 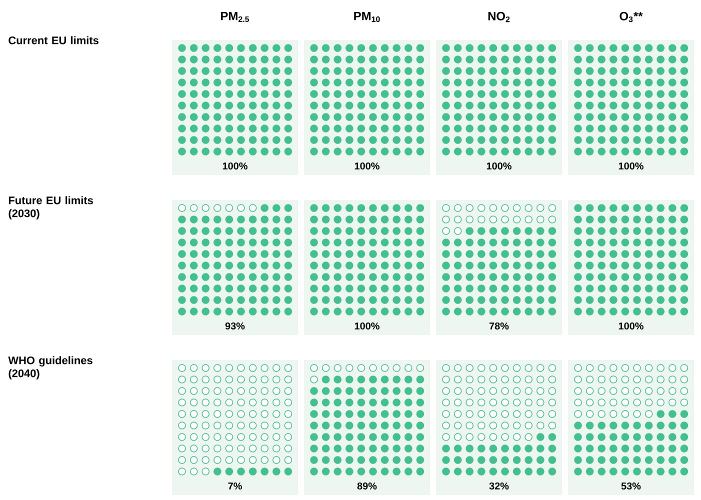 What do you see at coordinates (367, 17) in the screenshot?
I see `x-tick-label: PM$_{10}$` at bounding box center [367, 17].